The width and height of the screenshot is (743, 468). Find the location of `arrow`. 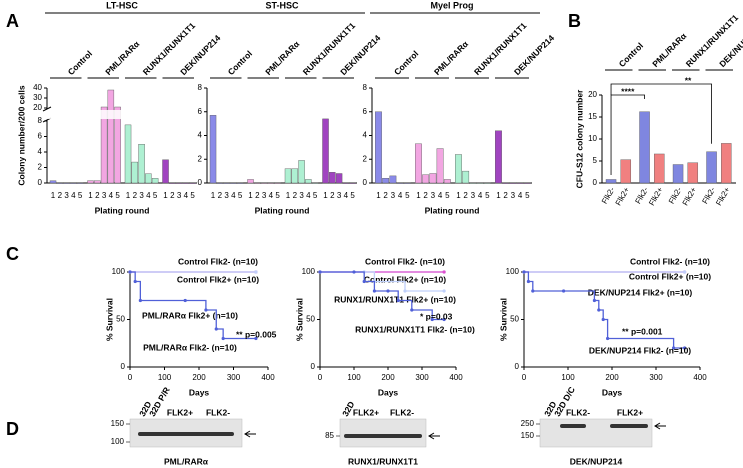

arrow is located at coordinates (250, 434).